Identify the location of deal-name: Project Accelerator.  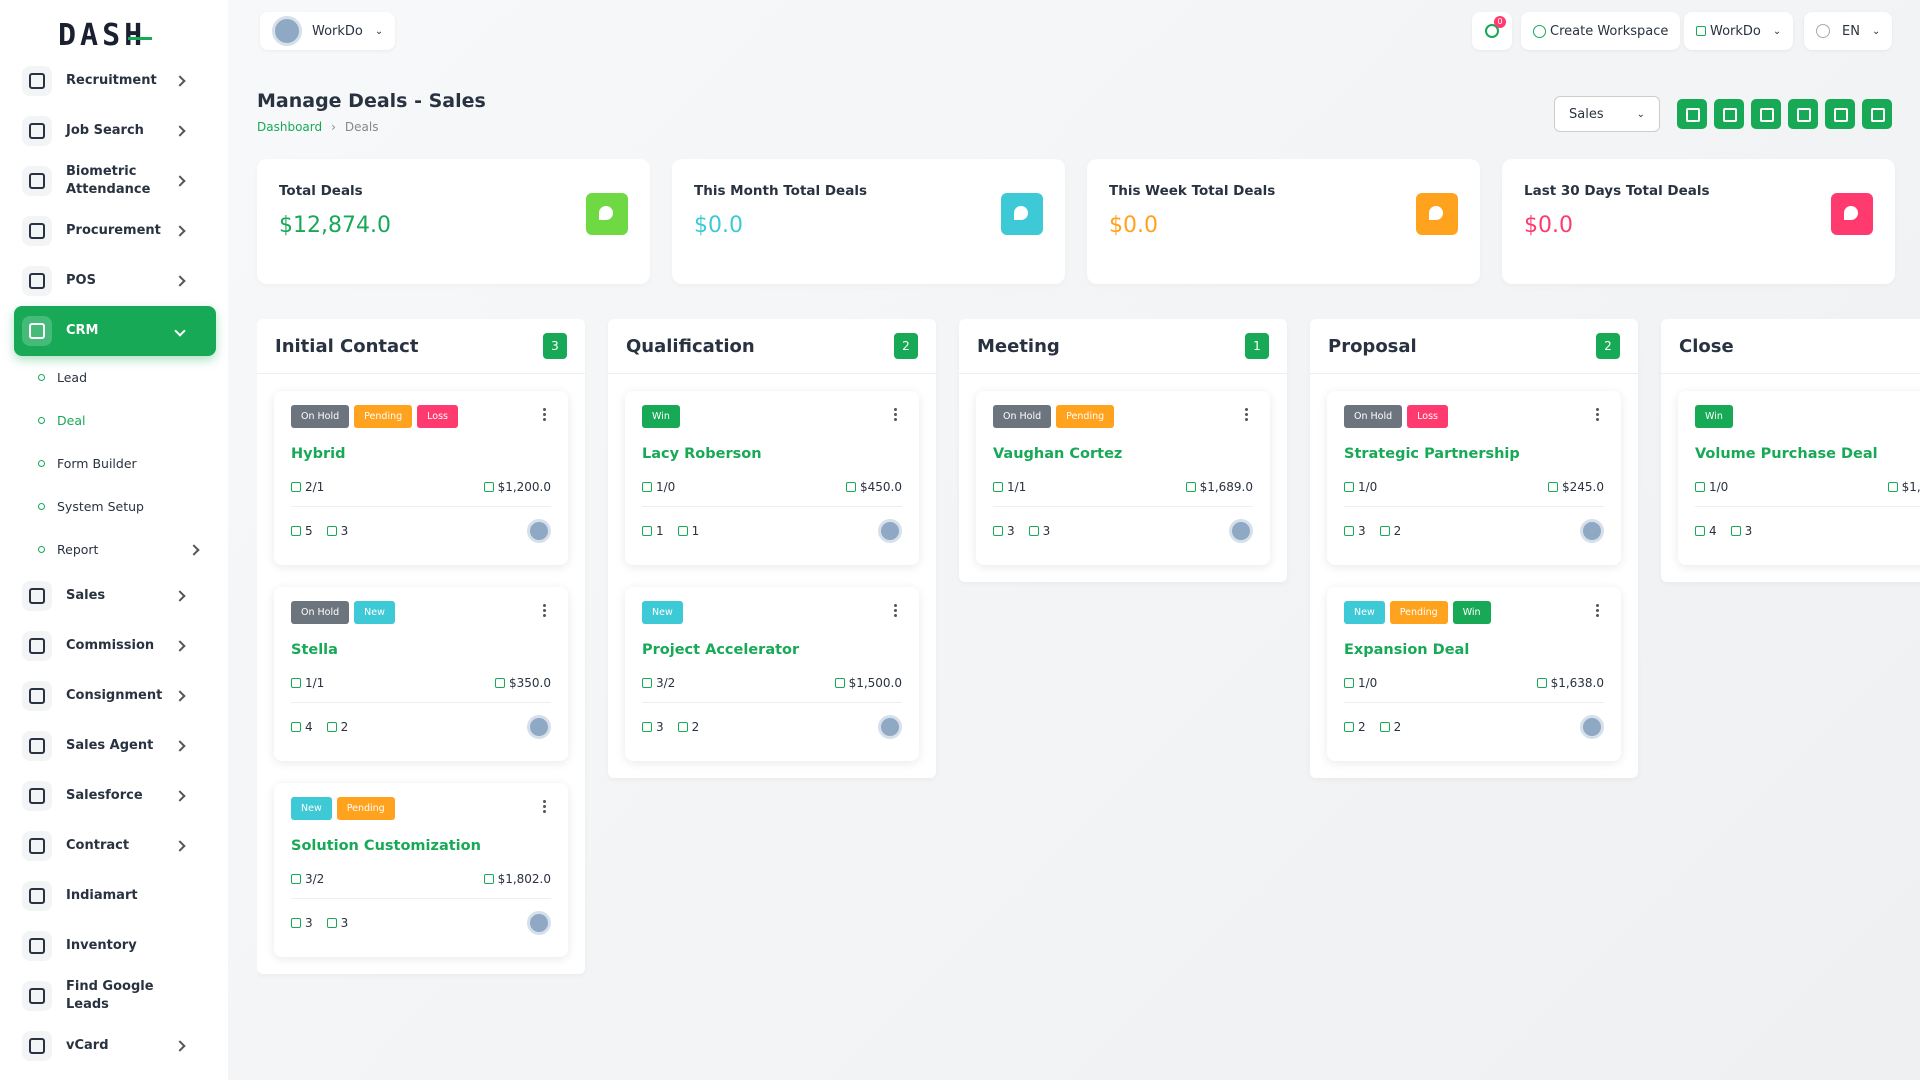
(721, 650).